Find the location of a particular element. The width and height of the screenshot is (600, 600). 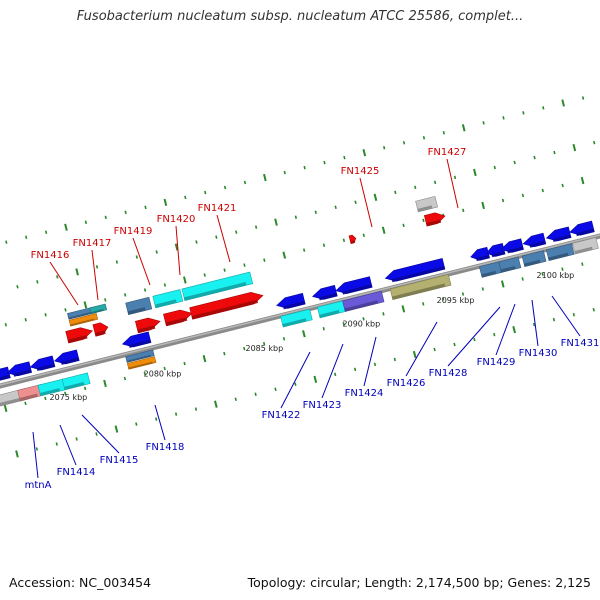

gene-feature-r9 is located at coordinates (178, 318).